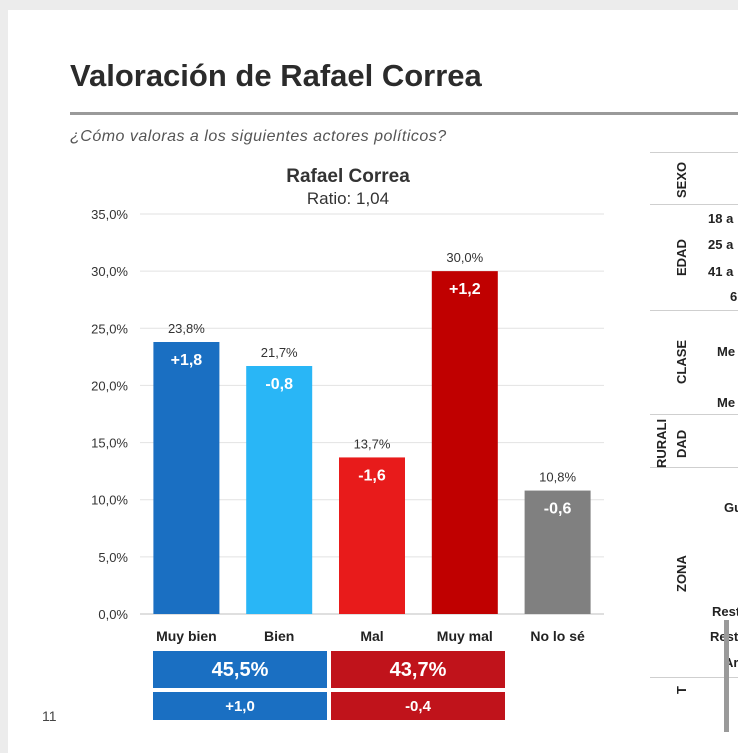  What do you see at coordinates (279, 636) in the screenshot?
I see `x-tick-label: Bien` at bounding box center [279, 636].